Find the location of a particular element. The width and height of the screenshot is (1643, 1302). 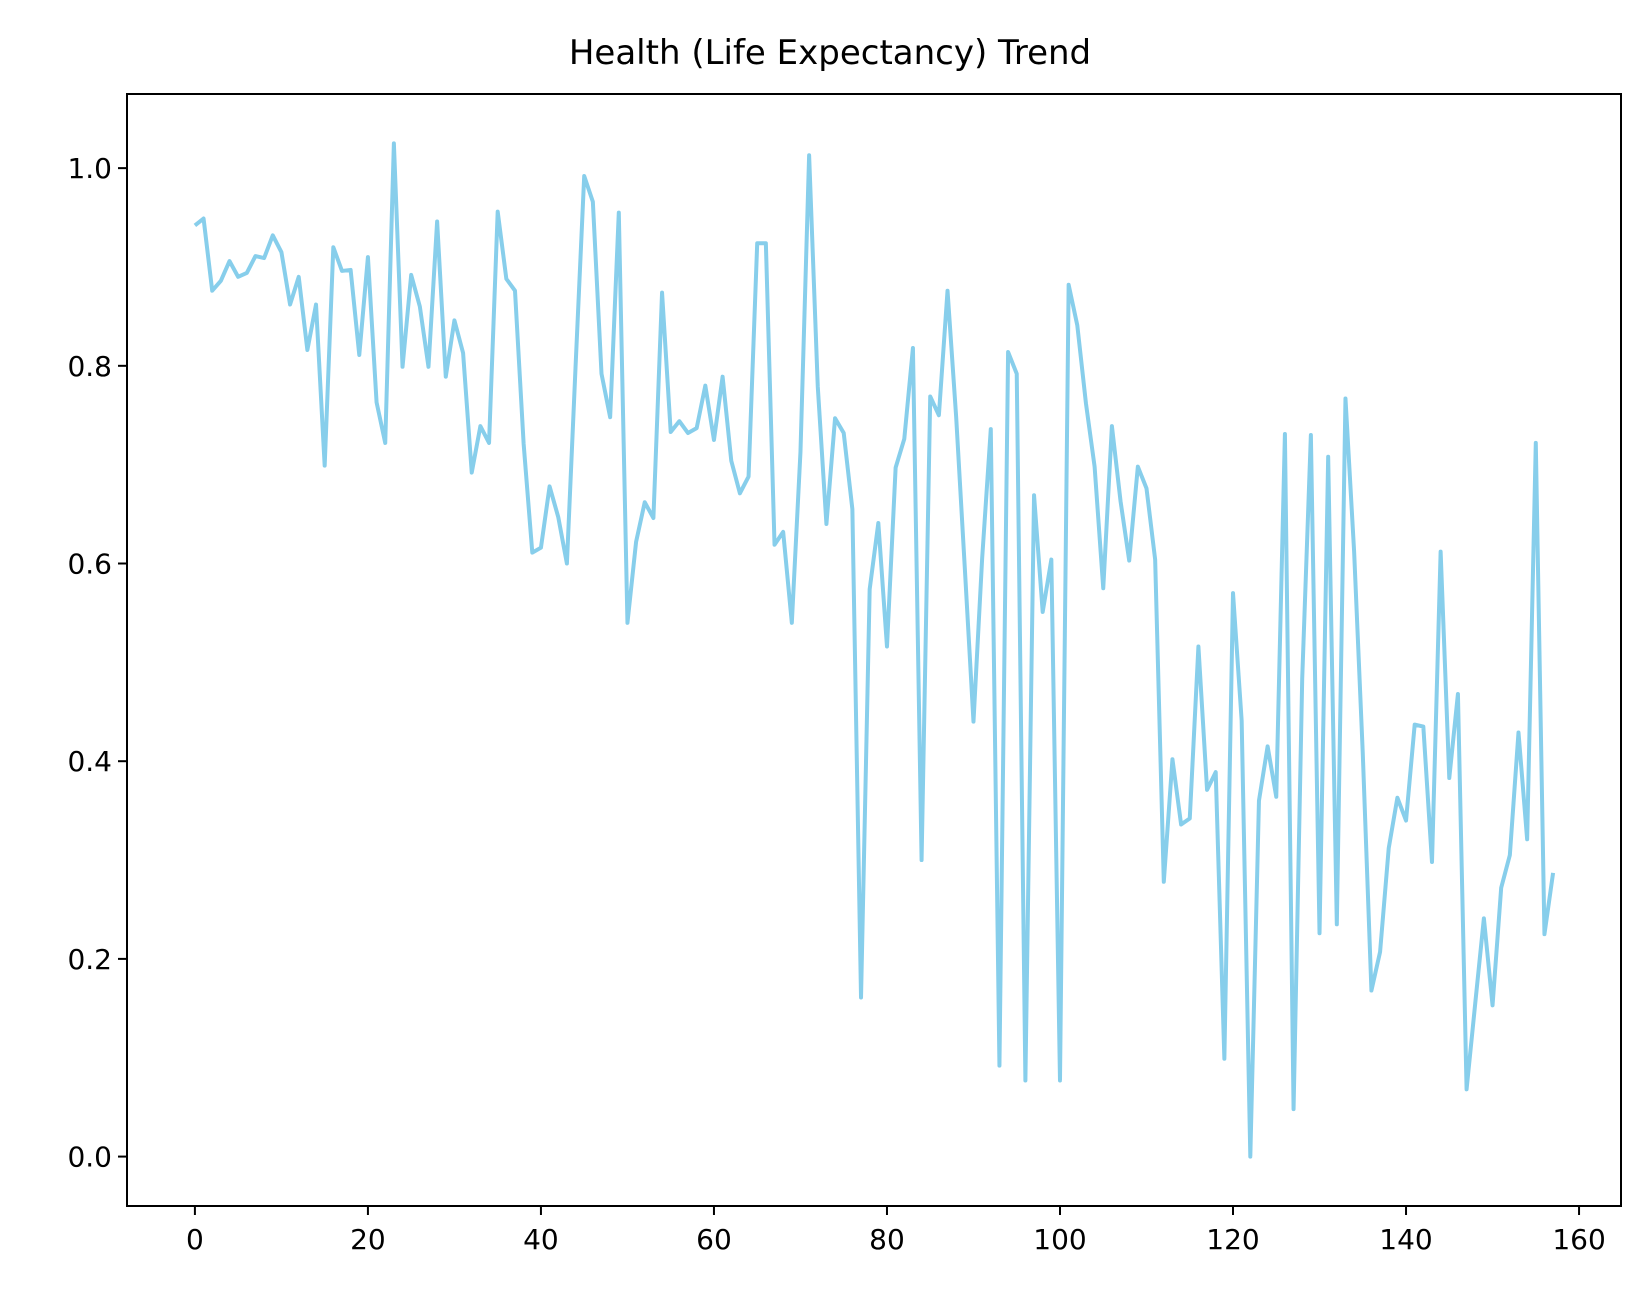

y-tick-label: 1.0 is located at coordinates (89, 168).